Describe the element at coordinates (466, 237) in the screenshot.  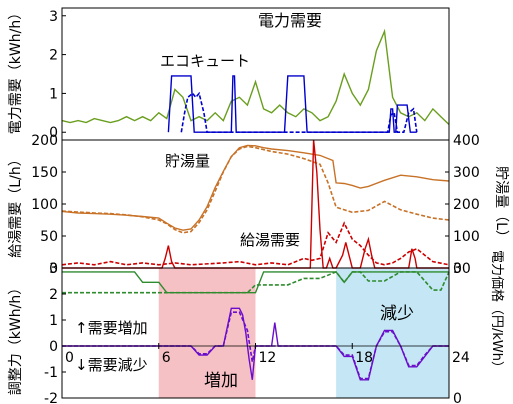
I see `panel2-y2tick-label-1: 100` at that location.